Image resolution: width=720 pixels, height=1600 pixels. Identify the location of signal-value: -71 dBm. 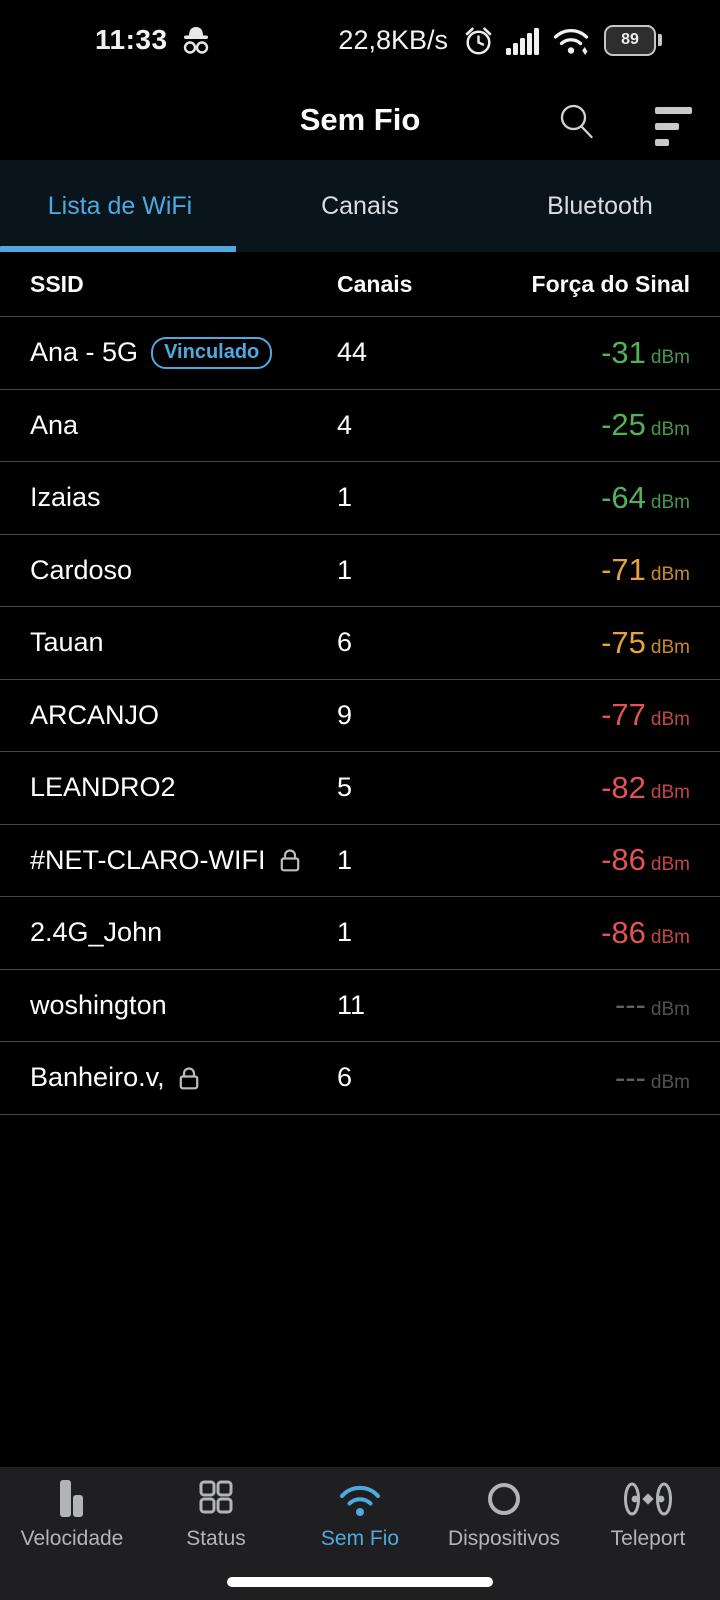
(645, 570).